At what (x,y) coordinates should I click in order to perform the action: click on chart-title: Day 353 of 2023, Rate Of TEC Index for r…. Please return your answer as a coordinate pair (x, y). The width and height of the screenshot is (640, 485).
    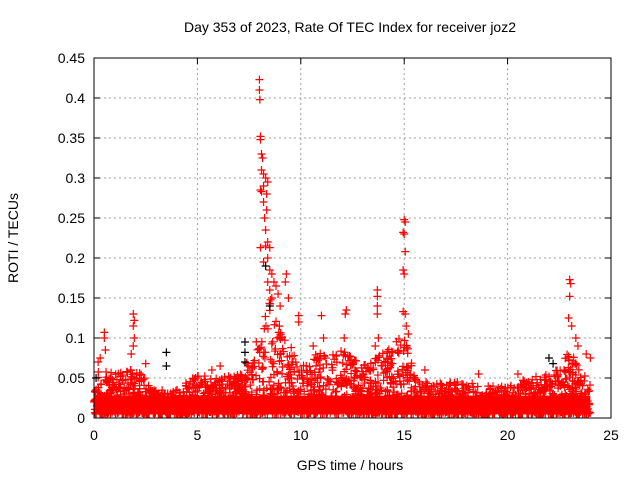
    Looking at the image, I should click on (350, 27).